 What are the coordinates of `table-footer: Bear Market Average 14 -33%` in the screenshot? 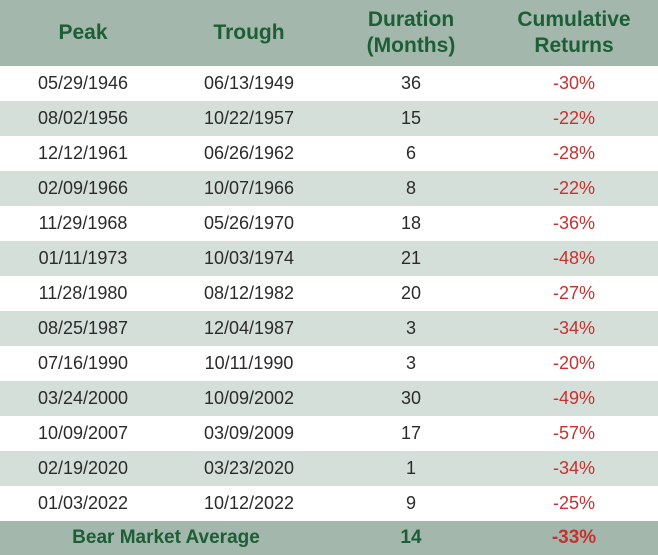 It's located at (329, 538).